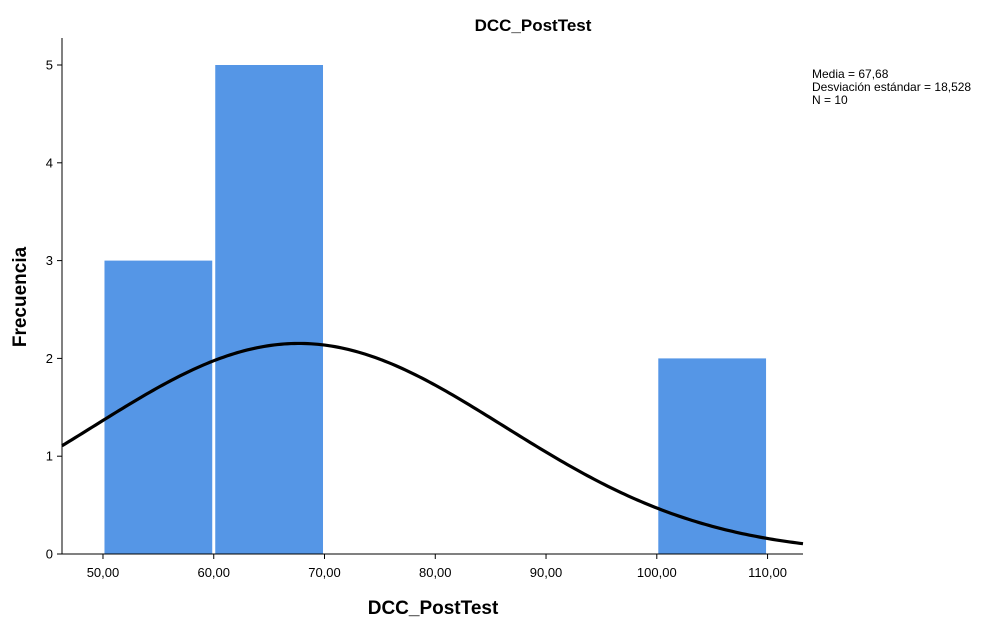  What do you see at coordinates (20, 296) in the screenshot?
I see `y-axis-label: Frecuencia` at bounding box center [20, 296].